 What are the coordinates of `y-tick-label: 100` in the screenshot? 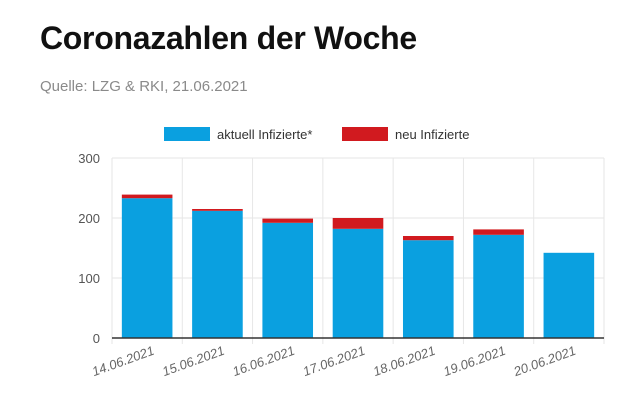 It's located at (89, 278).